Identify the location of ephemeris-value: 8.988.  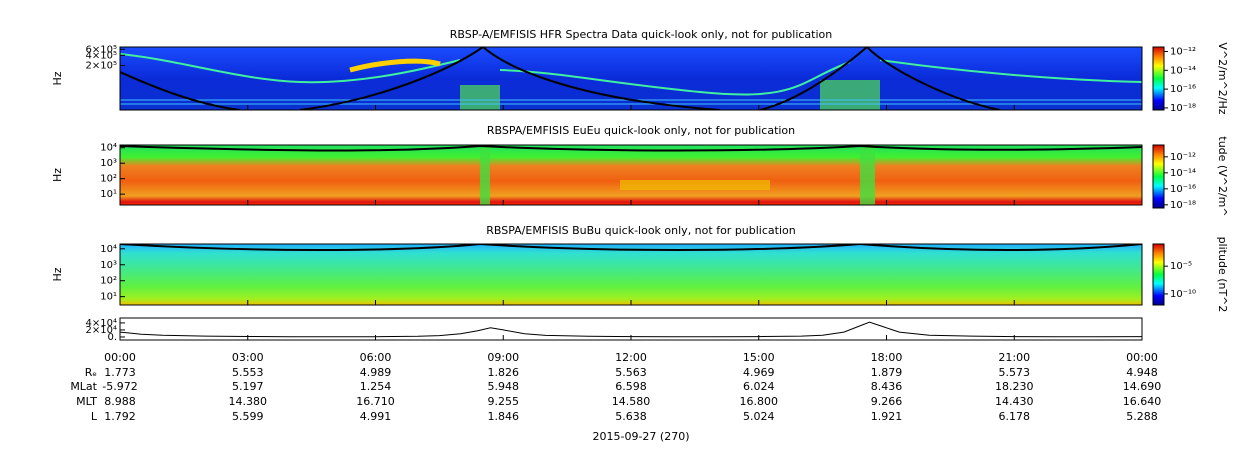
(120, 401).